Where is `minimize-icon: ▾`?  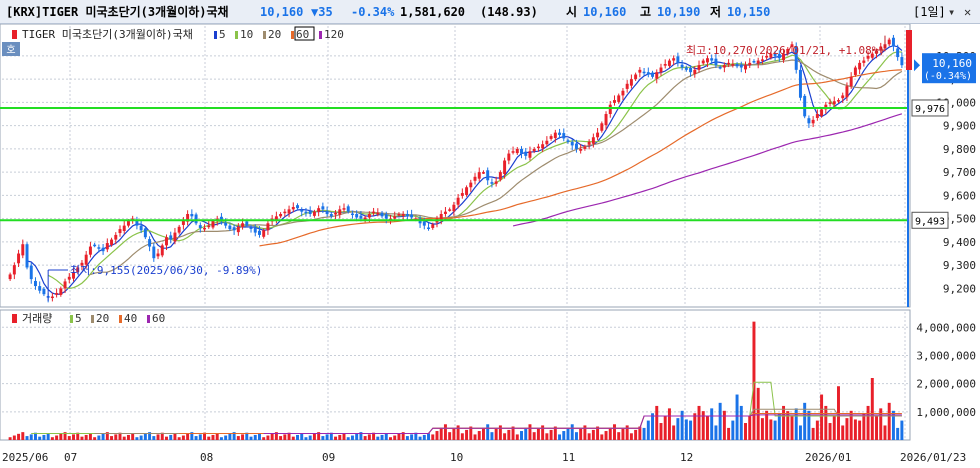 minimize-icon: ▾ is located at coordinates (952, 12).